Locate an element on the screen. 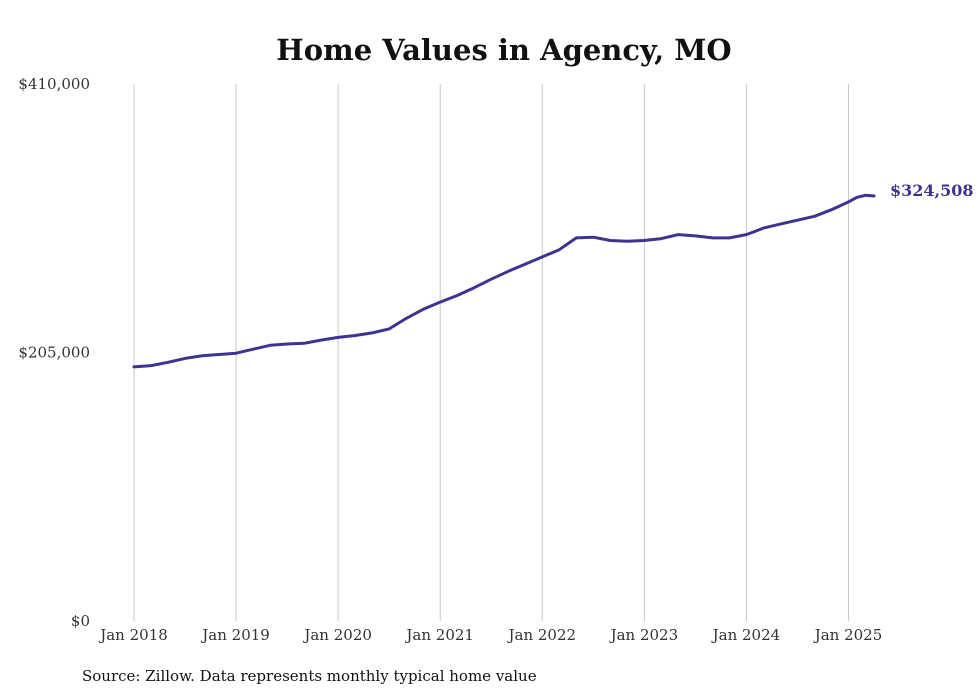 The height and width of the screenshot is (699, 980). x-tick-label: Jan 2024 is located at coordinates (746, 635).